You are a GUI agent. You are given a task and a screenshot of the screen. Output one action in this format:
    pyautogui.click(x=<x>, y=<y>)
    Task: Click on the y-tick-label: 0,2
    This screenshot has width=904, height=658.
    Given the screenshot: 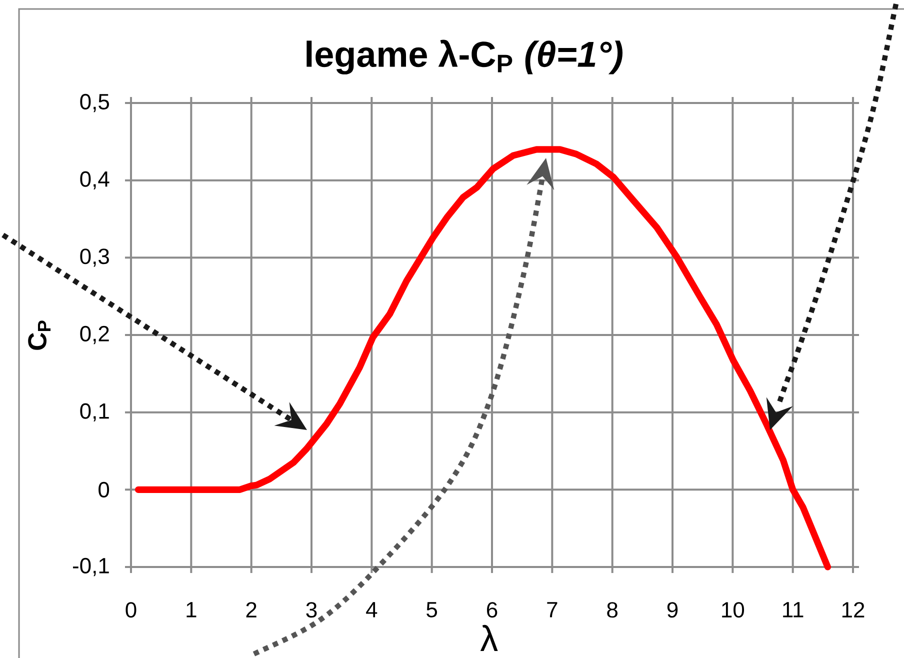 What is the action you would take?
    pyautogui.click(x=94, y=335)
    